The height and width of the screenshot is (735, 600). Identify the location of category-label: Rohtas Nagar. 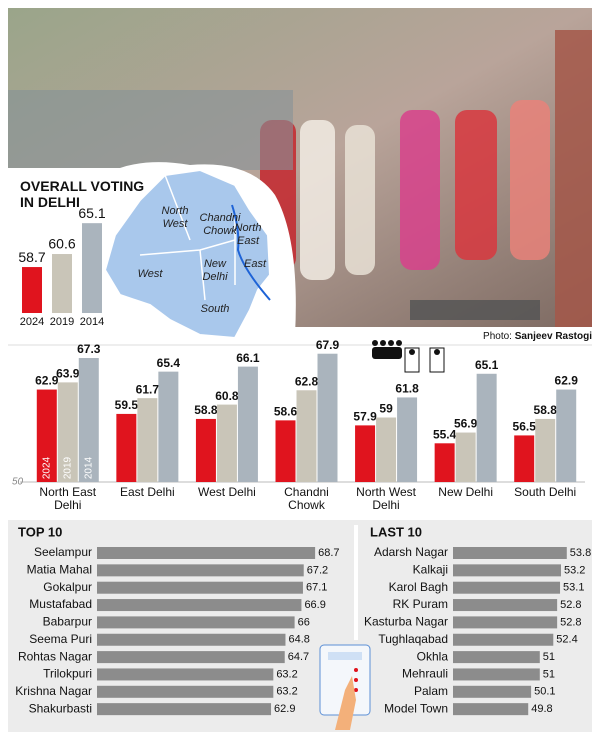
(55, 656).